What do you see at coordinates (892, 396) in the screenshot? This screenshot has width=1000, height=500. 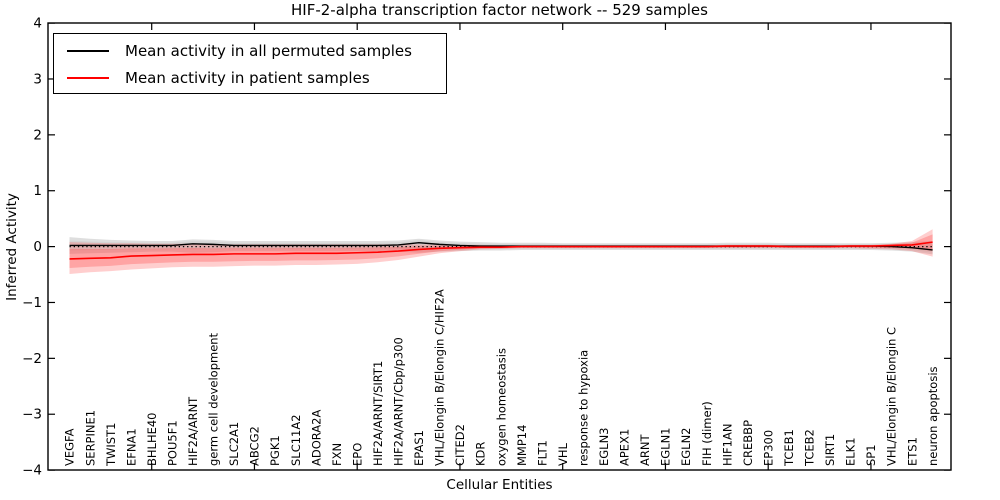 I see `category-label: VHL/Elongin B/Elongin C` at bounding box center [892, 396].